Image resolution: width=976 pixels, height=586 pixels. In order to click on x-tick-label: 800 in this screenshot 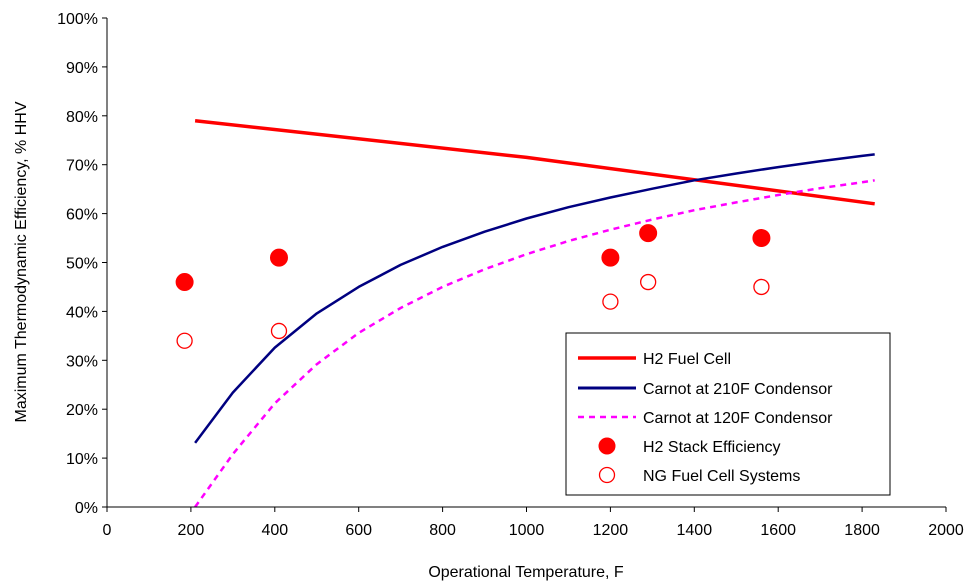, I will do `click(442, 530)`.